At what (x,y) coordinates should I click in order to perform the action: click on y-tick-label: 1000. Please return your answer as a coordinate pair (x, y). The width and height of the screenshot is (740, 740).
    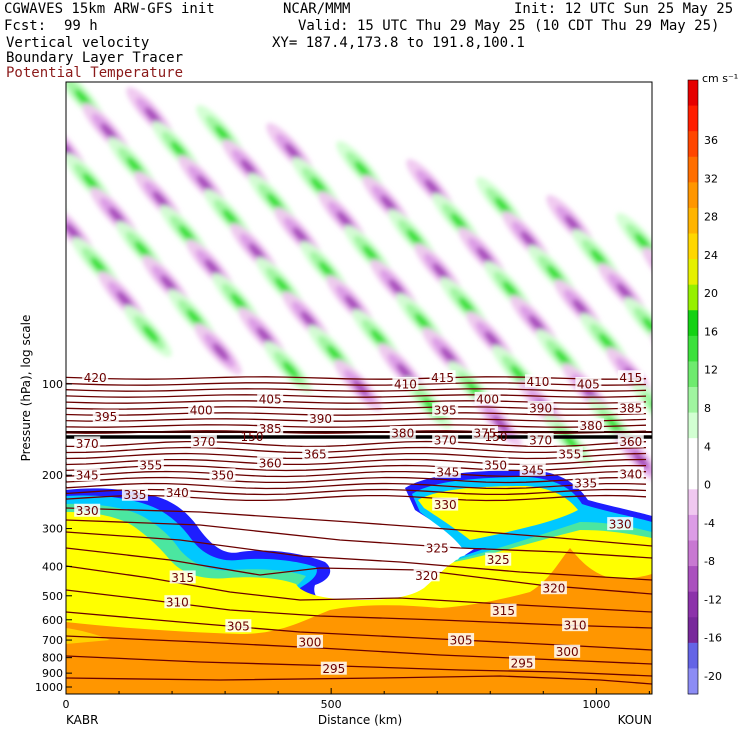
    Looking at the image, I should click on (49, 687).